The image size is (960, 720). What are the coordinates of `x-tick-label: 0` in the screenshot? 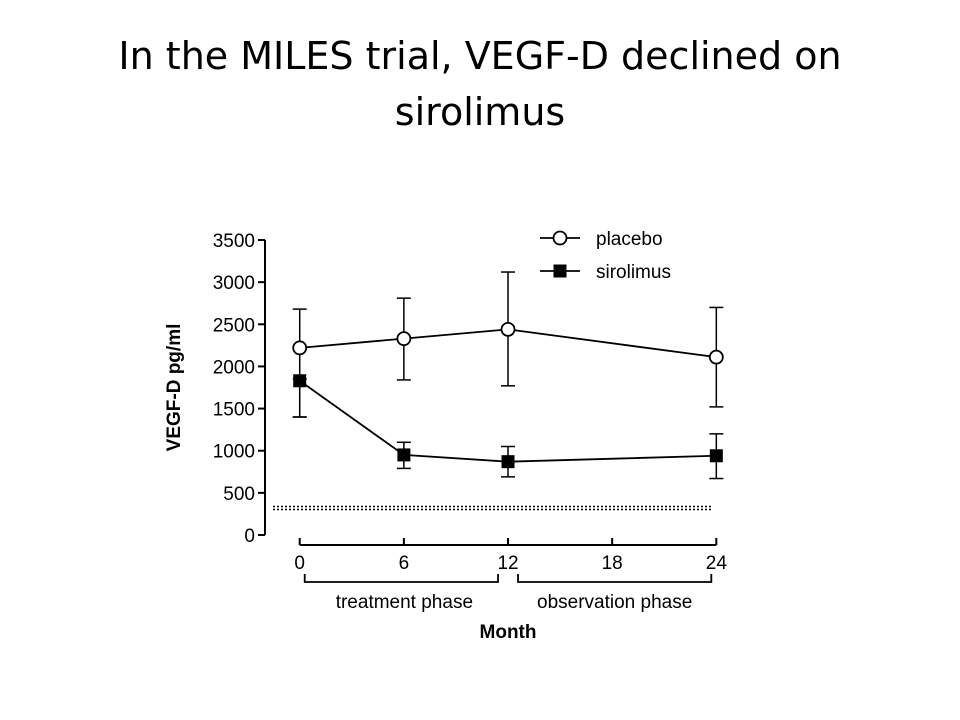 It's located at (299, 563).